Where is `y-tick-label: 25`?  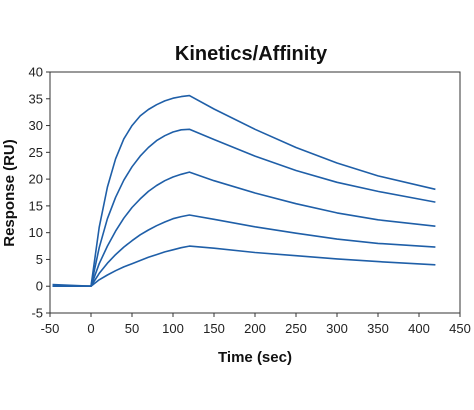
y-tick-label: 25 is located at coordinates (36, 152).